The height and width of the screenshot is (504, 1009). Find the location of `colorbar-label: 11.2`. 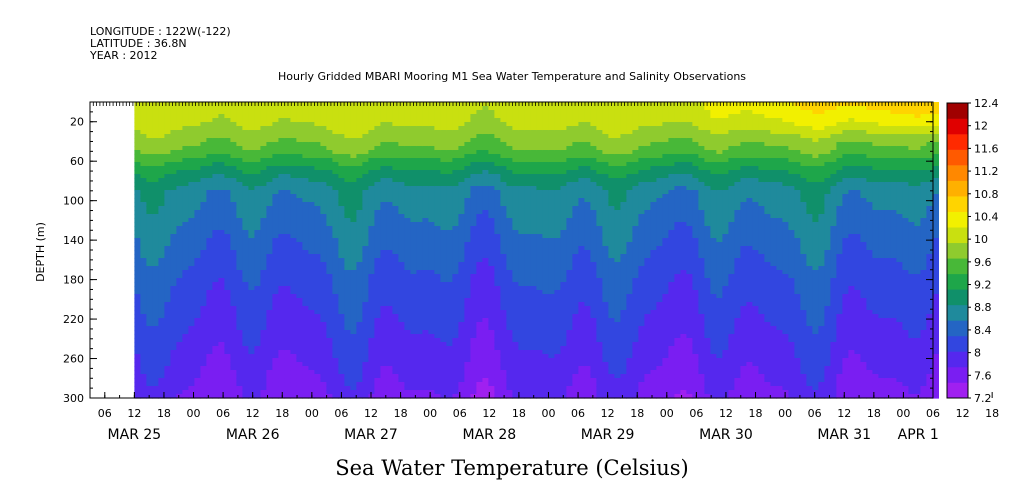

colorbar-label: 11.2 is located at coordinates (986, 171).